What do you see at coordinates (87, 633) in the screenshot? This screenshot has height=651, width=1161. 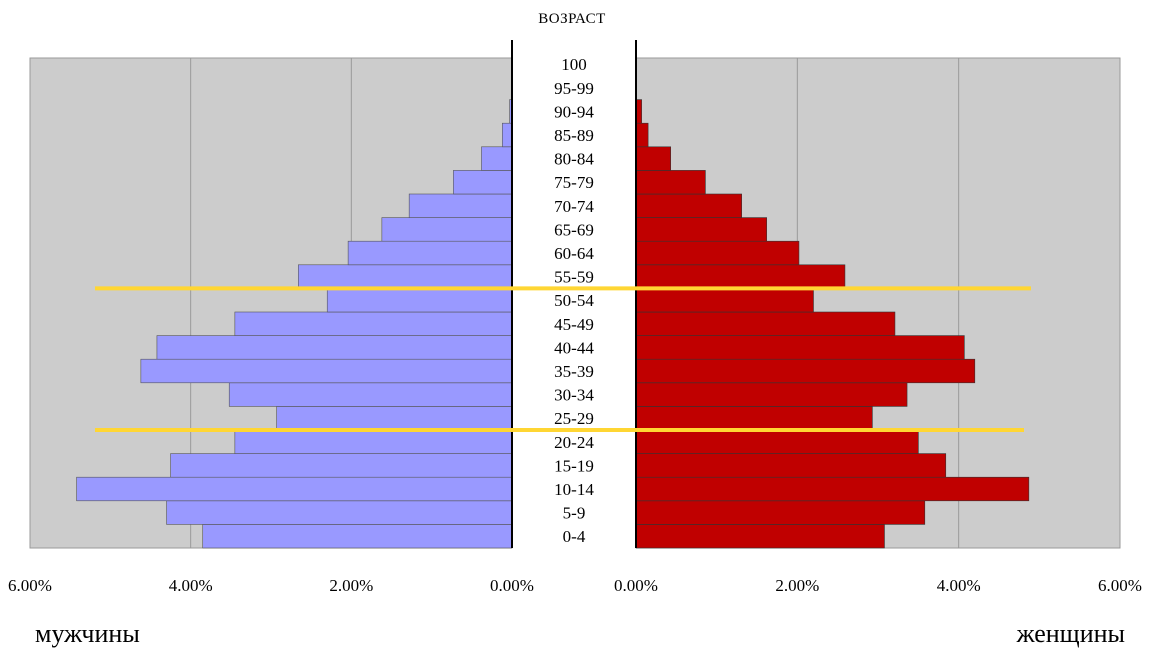 I see `male-label: мужчины` at bounding box center [87, 633].